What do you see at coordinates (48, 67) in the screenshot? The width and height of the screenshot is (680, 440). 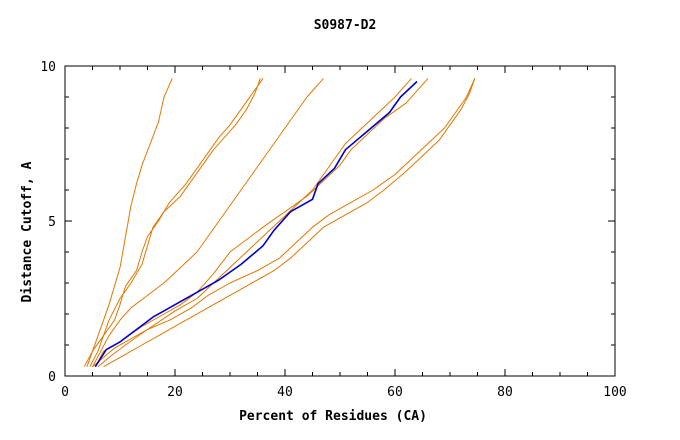 I see `y-tick-label: 10` at bounding box center [48, 67].